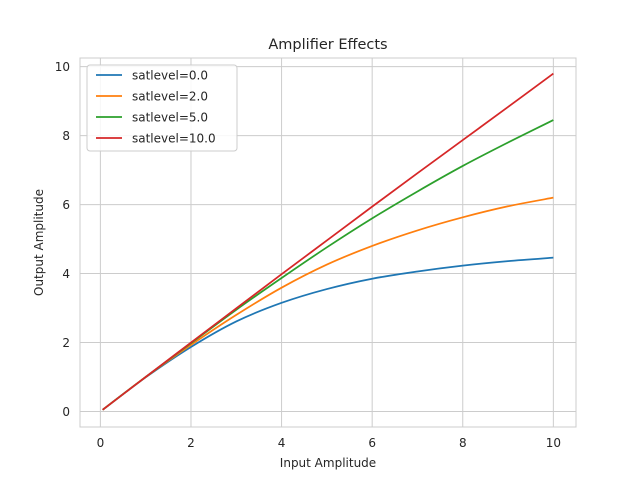 The image size is (640, 480). I want to click on legend-label: satlevel=10.0, so click(174, 139).